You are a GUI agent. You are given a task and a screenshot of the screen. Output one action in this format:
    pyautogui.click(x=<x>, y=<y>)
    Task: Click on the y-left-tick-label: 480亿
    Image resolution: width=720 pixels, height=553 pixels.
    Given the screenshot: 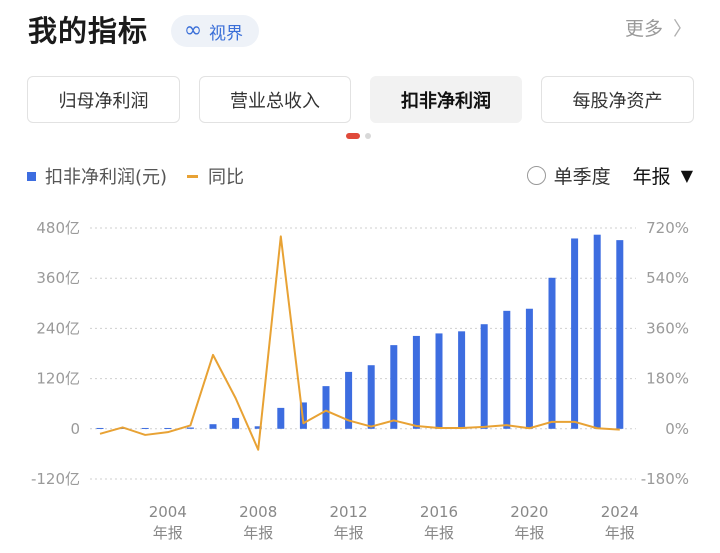 What is the action you would take?
    pyautogui.click(x=58, y=228)
    